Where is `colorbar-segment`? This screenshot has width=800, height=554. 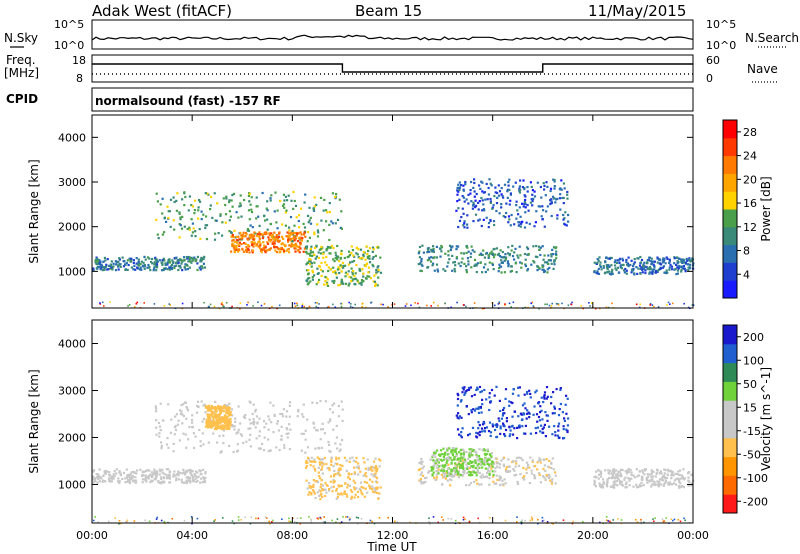 colorbar-segment is located at coordinates (730, 129).